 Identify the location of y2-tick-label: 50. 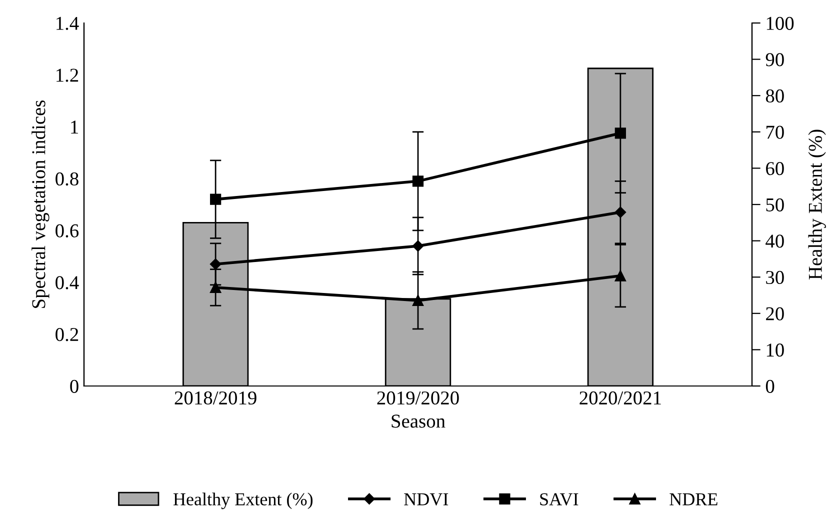
(775, 205).